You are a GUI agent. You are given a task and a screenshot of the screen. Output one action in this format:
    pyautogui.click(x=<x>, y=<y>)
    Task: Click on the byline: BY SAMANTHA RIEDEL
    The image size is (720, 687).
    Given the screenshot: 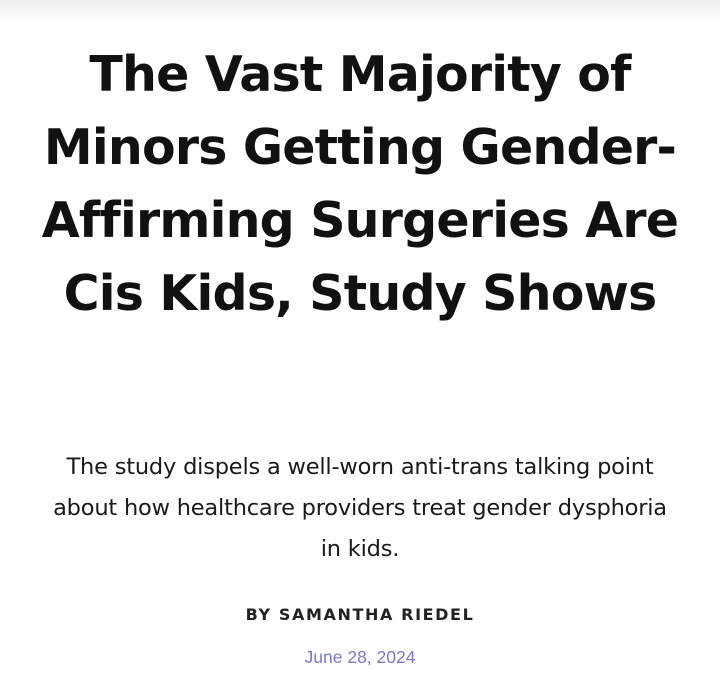 What is the action you would take?
    pyautogui.click(x=360, y=614)
    